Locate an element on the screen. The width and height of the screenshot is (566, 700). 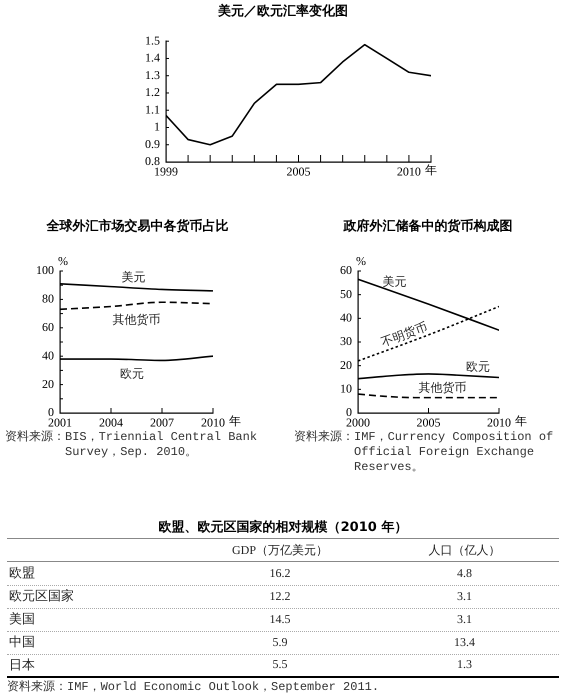
data-label: 5.5 is located at coordinates (280, 665).